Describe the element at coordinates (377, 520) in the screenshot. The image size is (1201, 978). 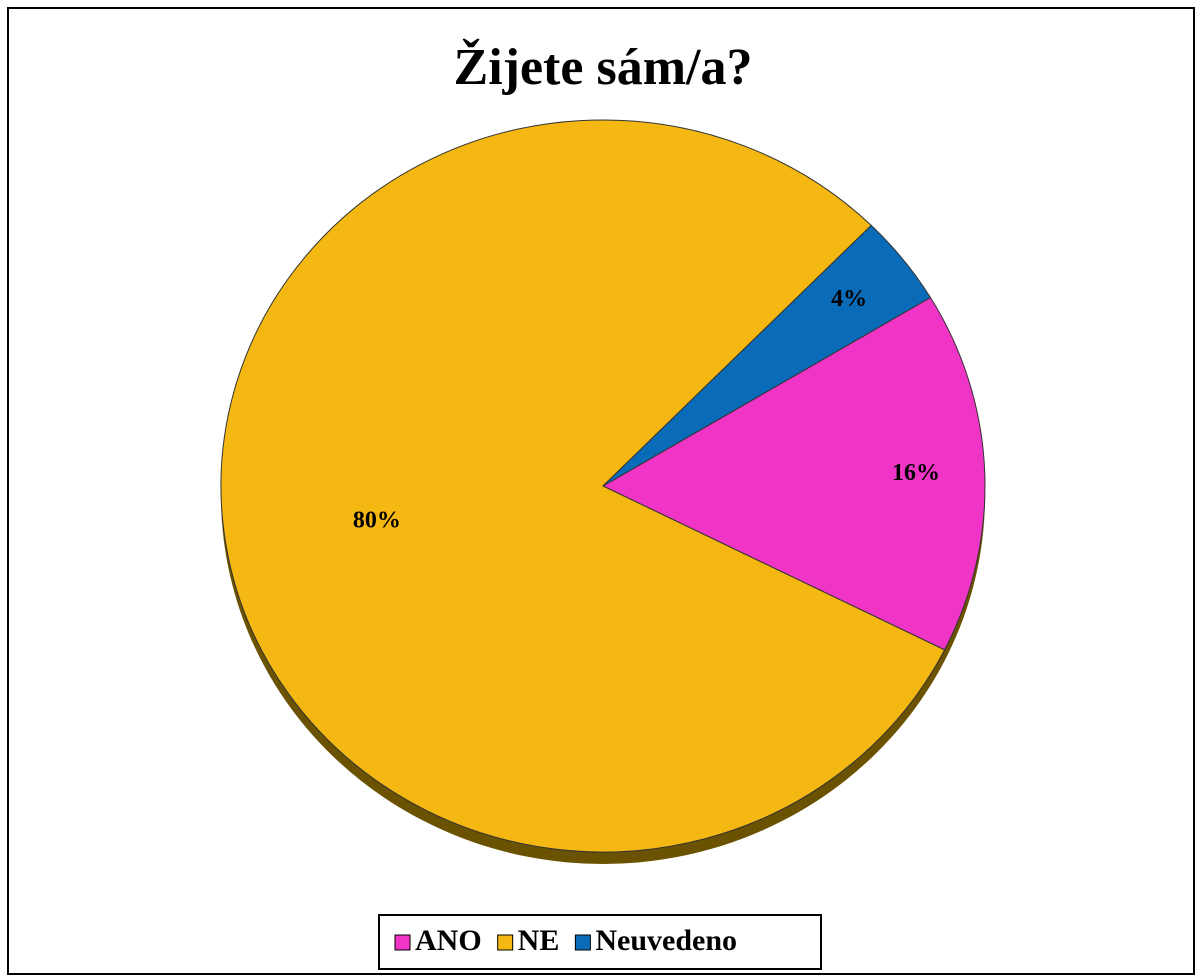
I see `data-label: 80%` at that location.